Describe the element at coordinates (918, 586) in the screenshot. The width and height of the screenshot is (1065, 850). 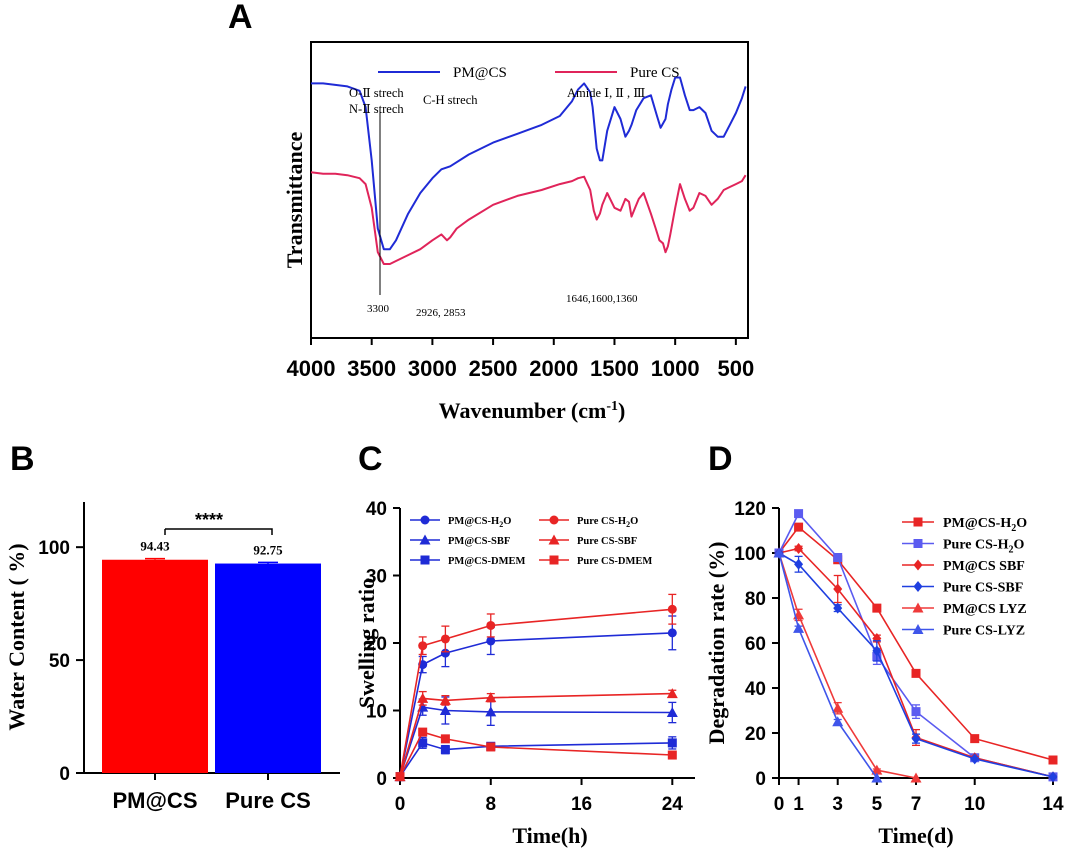
I see `panel-d-legend-marker-pure-cs-sbf` at that location.